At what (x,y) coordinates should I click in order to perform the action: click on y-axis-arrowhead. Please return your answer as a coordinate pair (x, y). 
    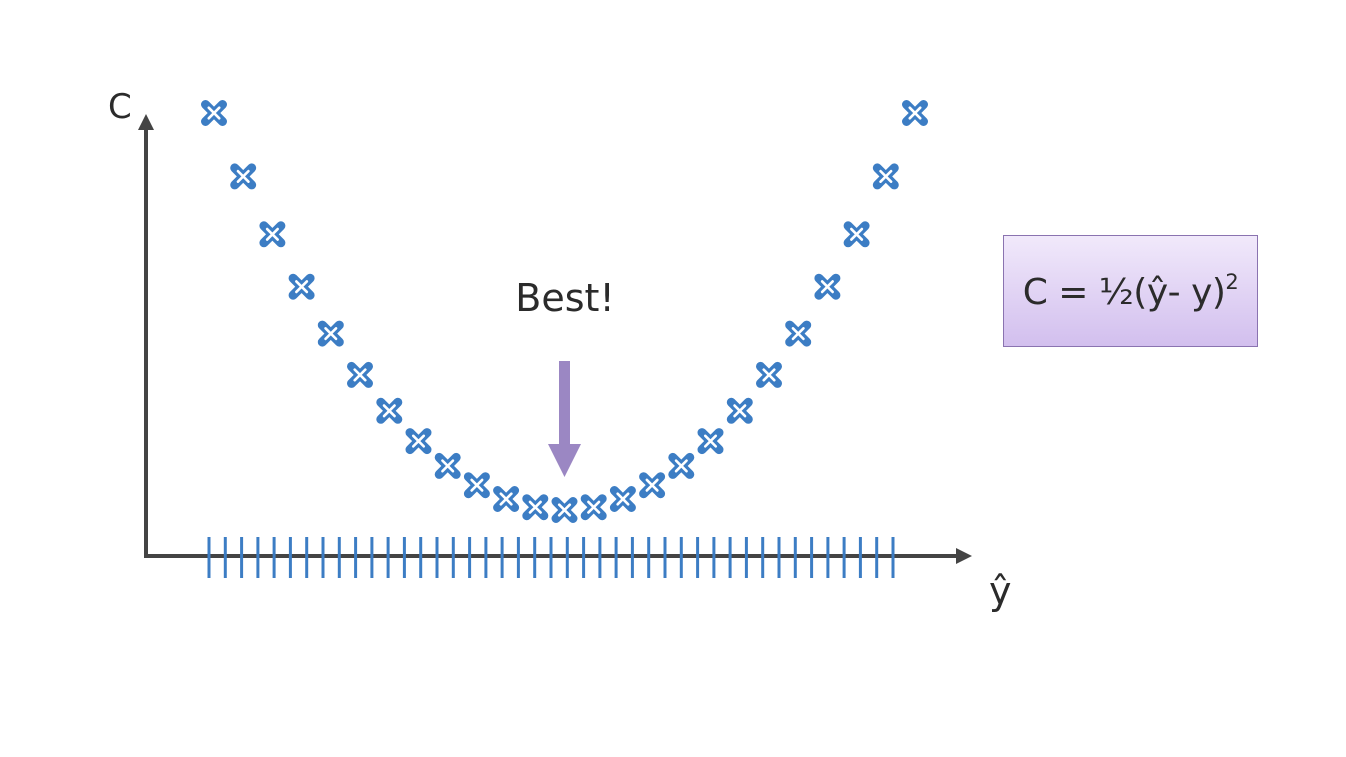
    Looking at the image, I should click on (146, 122).